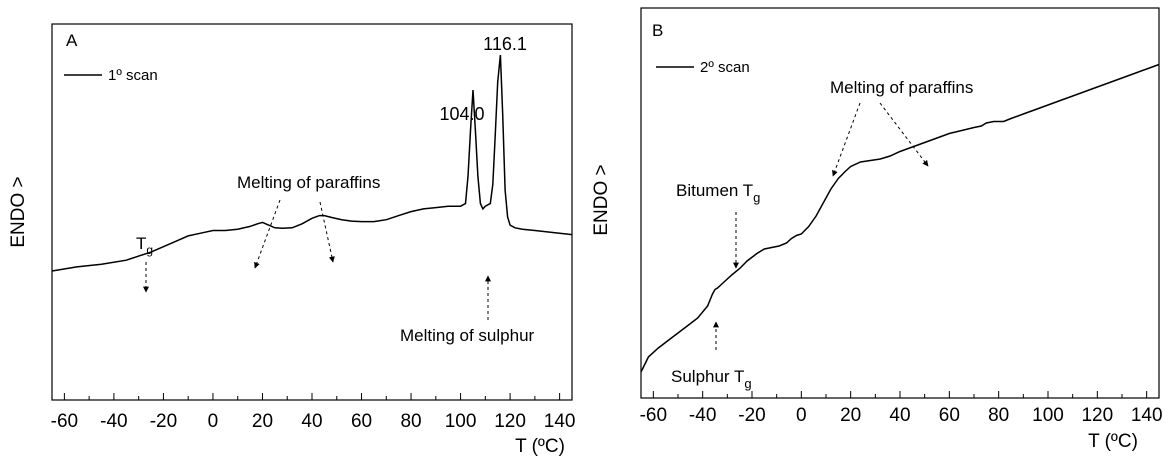 The image size is (1168, 457). What do you see at coordinates (308, 182) in the screenshot?
I see `paraffins-label-a: Melting of paraffins` at bounding box center [308, 182].